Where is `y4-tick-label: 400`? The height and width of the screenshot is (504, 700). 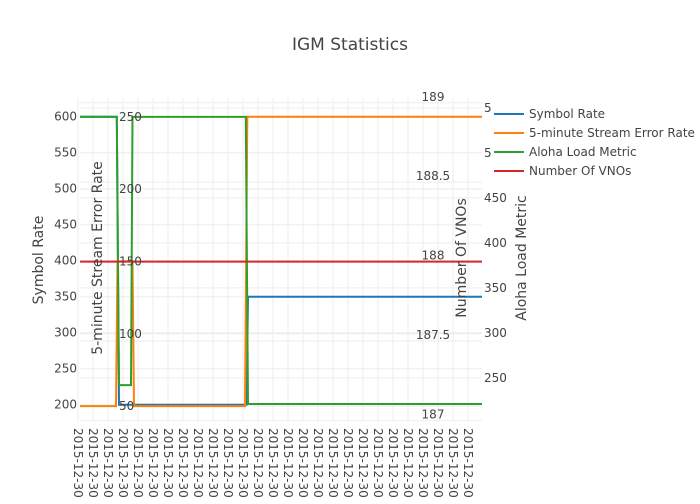 y4-tick-label: 400 is located at coordinates (495, 243).